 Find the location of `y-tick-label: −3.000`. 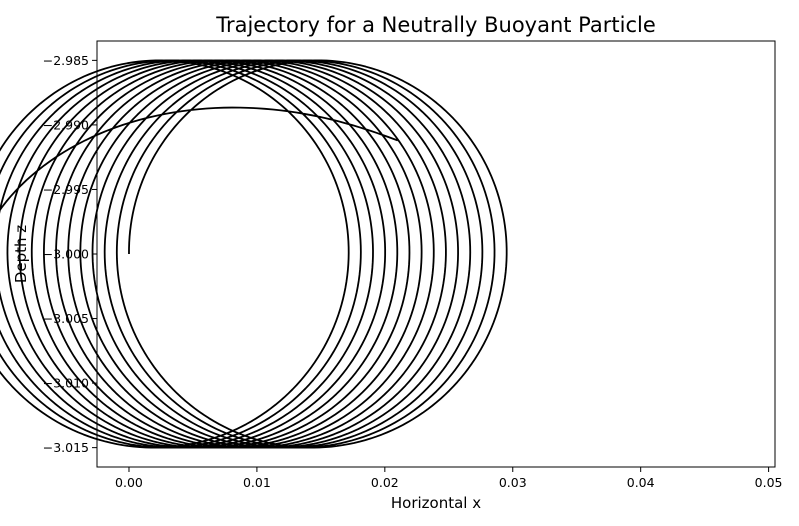

y-tick-label: −3.000 is located at coordinates (66, 254).